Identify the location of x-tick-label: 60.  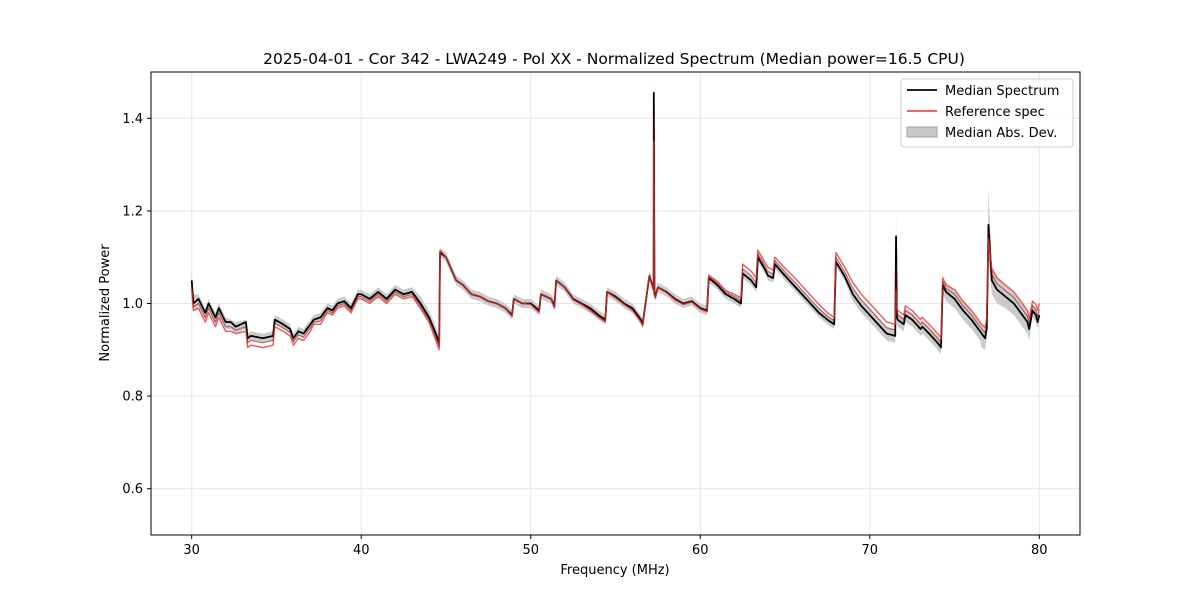
(700, 550).